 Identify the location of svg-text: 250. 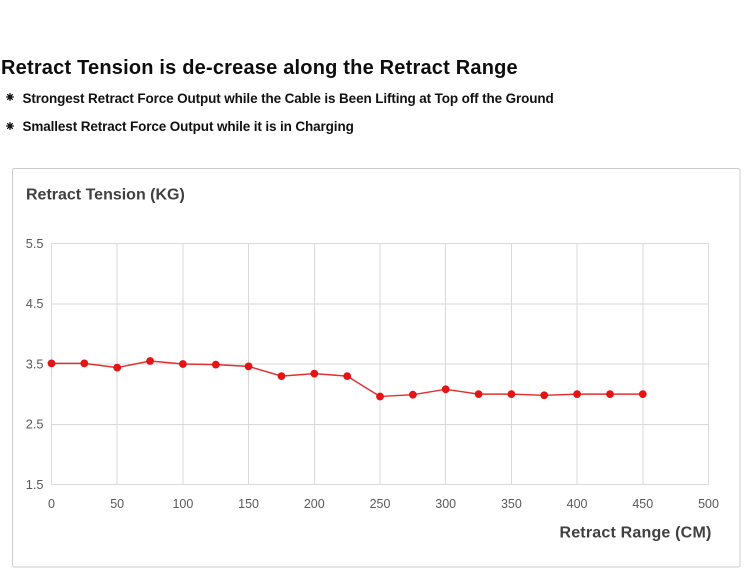
(380, 504).